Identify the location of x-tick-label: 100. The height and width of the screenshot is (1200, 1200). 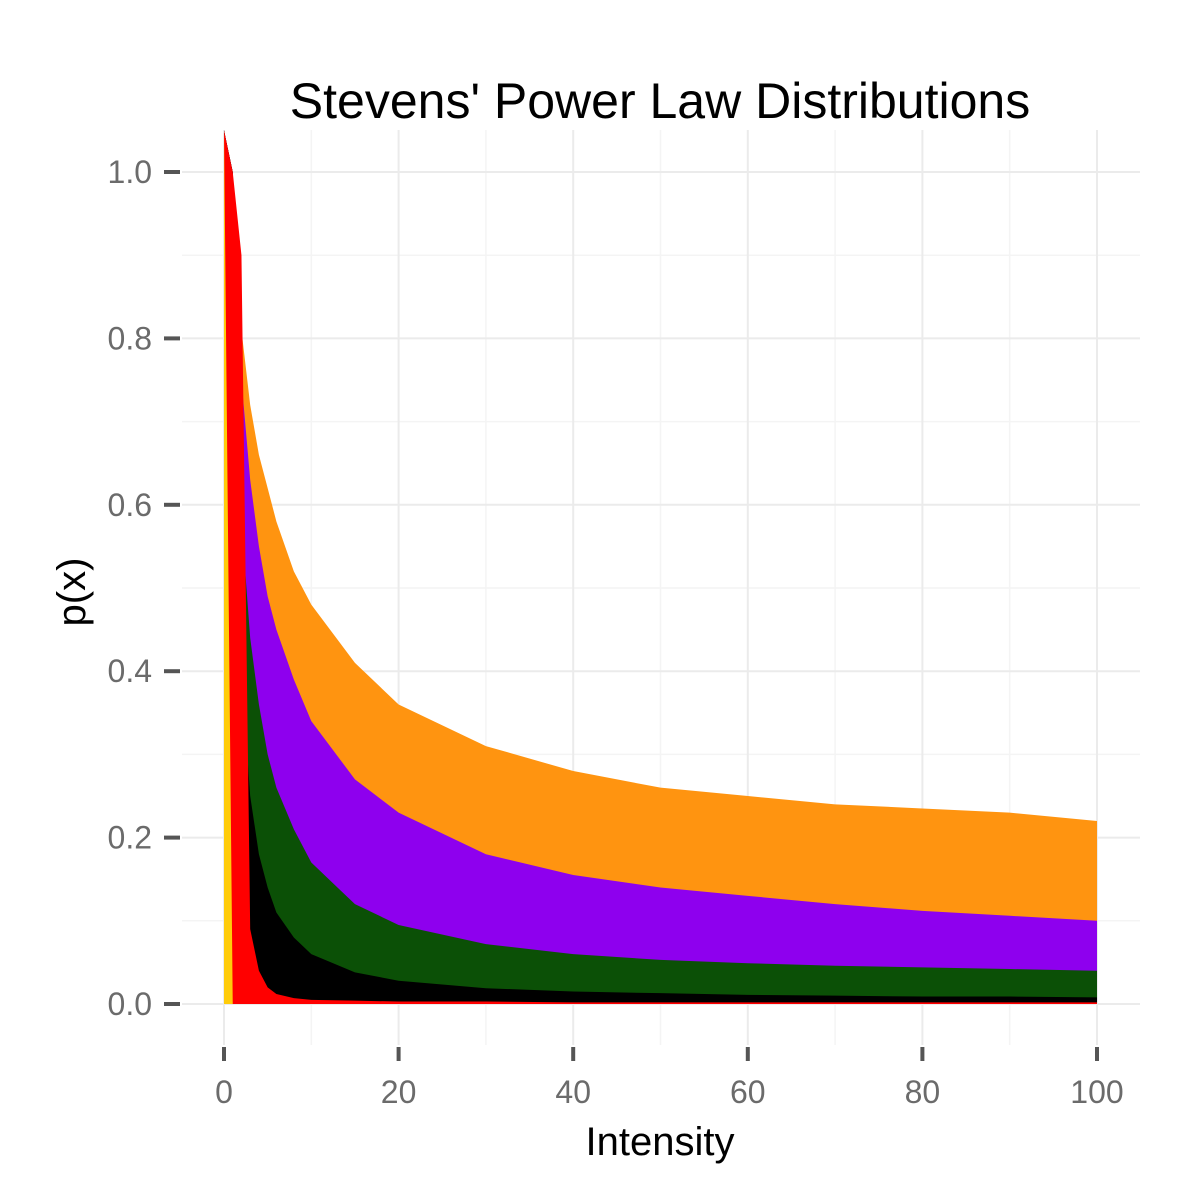
(1096, 1092).